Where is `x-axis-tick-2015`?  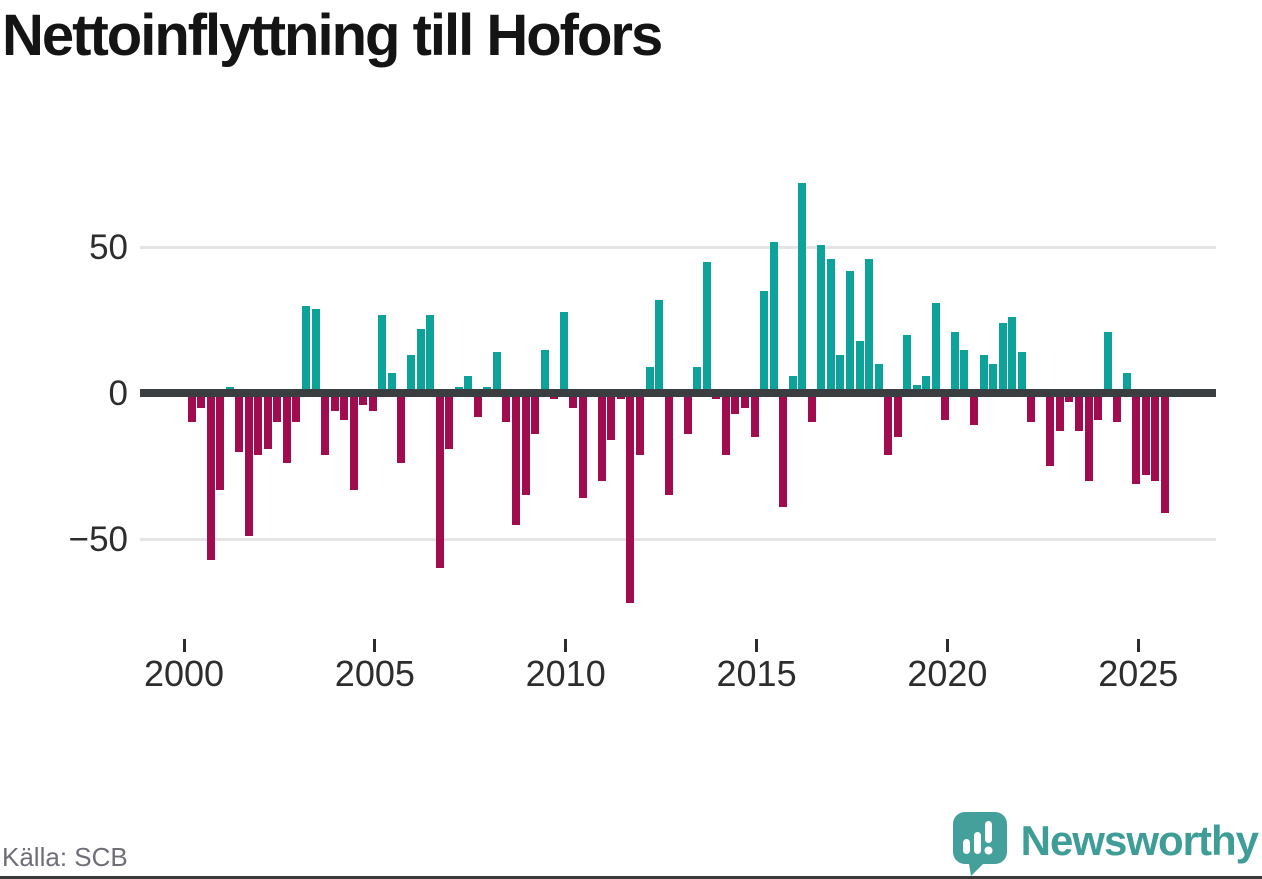 x-axis-tick-2015 is located at coordinates (757, 645).